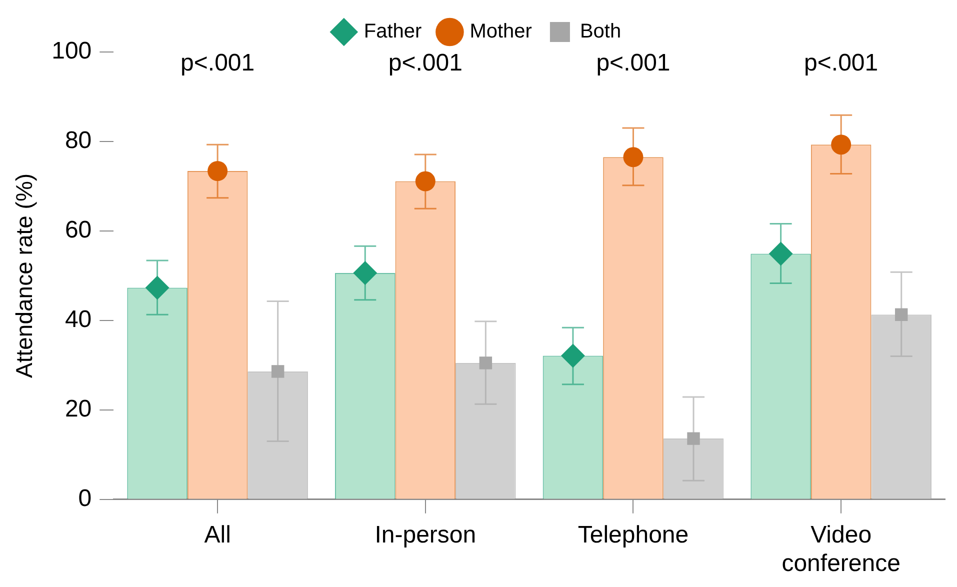  Describe the element at coordinates (601, 31) in the screenshot. I see `legend-label: Both` at that location.